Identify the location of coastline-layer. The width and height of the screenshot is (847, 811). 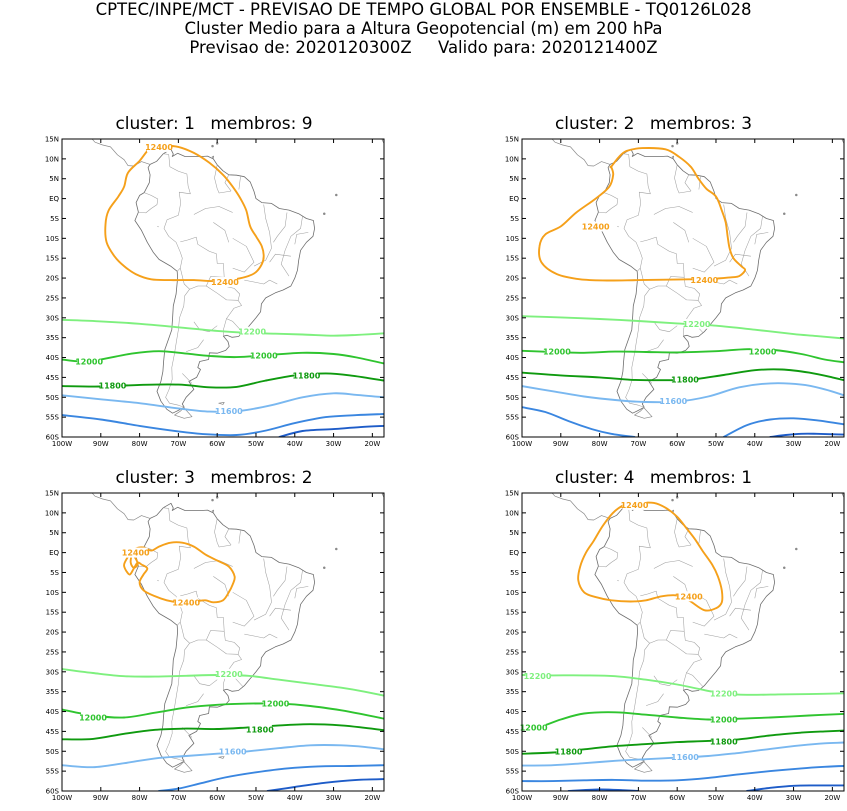
(695, 271).